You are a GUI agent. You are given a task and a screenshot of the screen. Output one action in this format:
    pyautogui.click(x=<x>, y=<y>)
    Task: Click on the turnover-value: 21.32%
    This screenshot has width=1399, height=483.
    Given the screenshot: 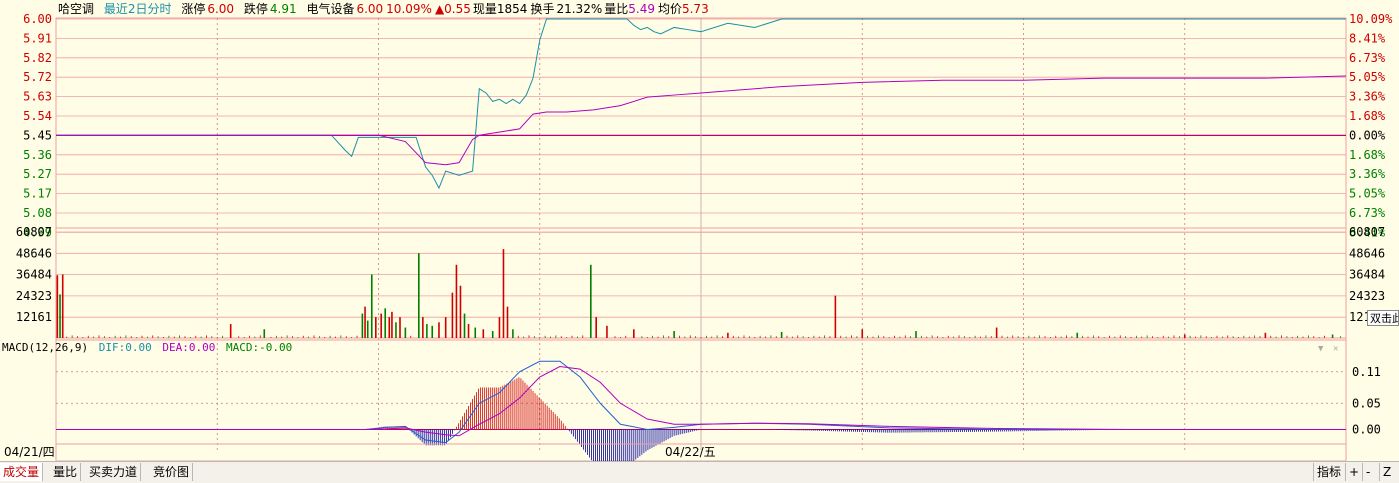 What is the action you would take?
    pyautogui.click(x=579, y=9)
    